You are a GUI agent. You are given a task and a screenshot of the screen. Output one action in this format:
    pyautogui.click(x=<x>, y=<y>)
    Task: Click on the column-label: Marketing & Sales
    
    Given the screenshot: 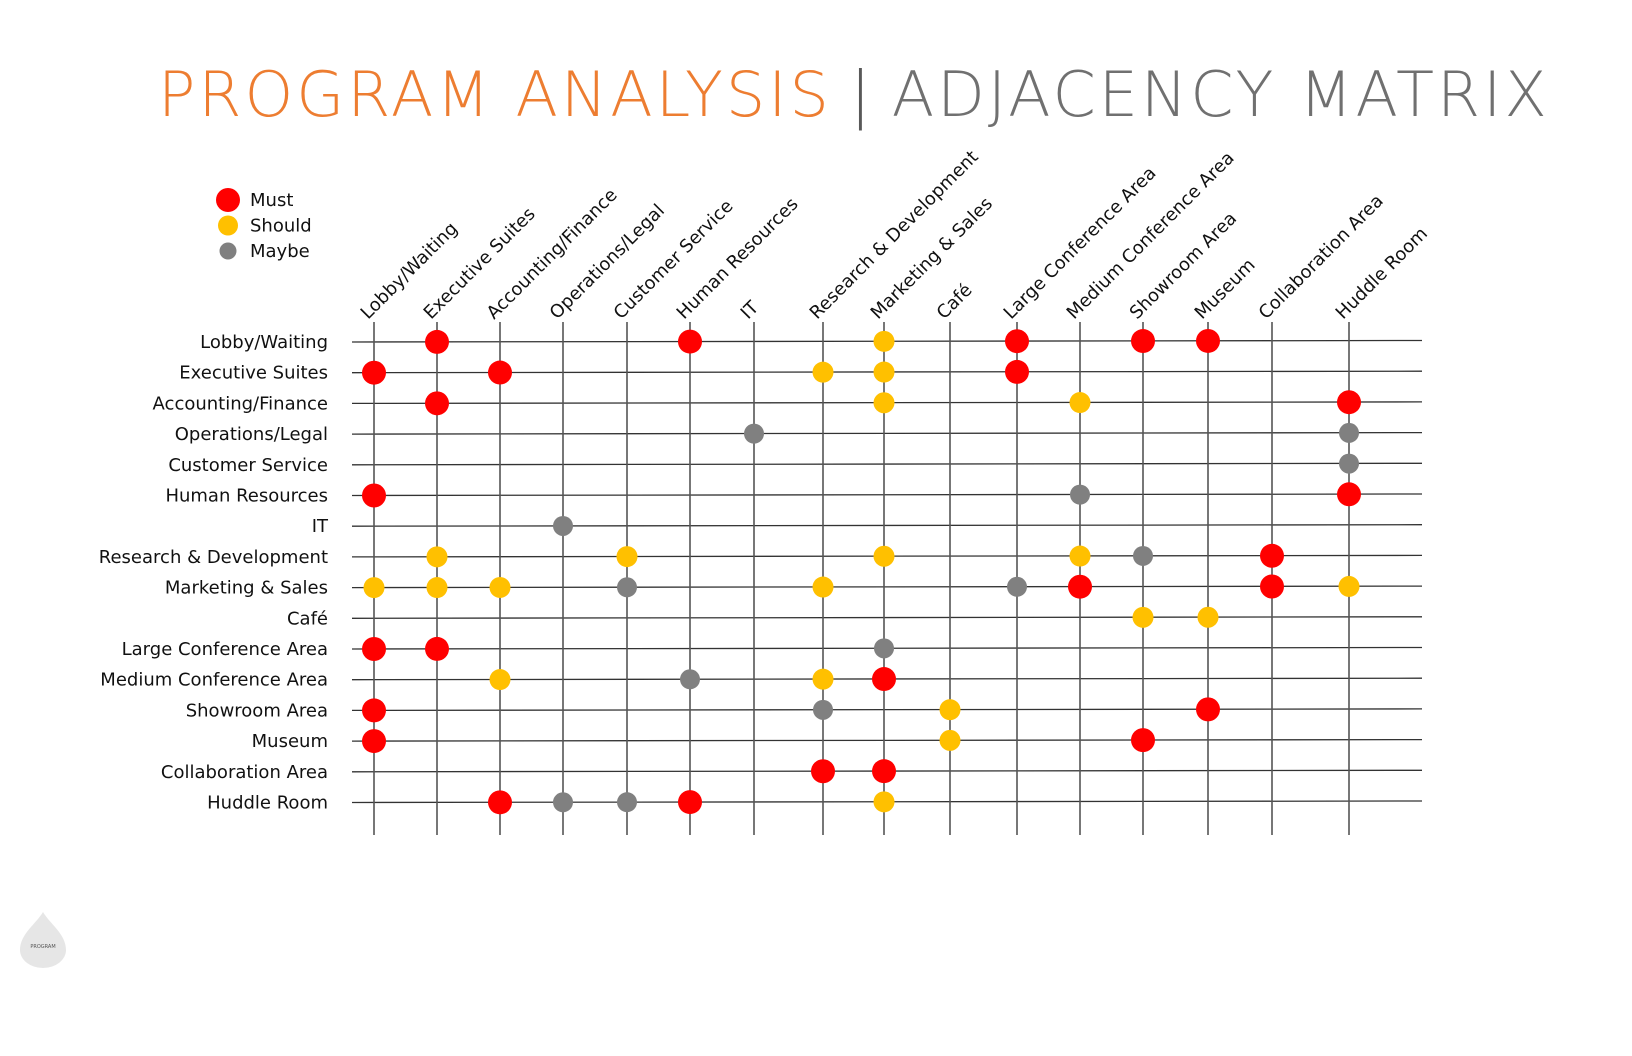 What is the action you would take?
    pyautogui.click(x=932, y=258)
    